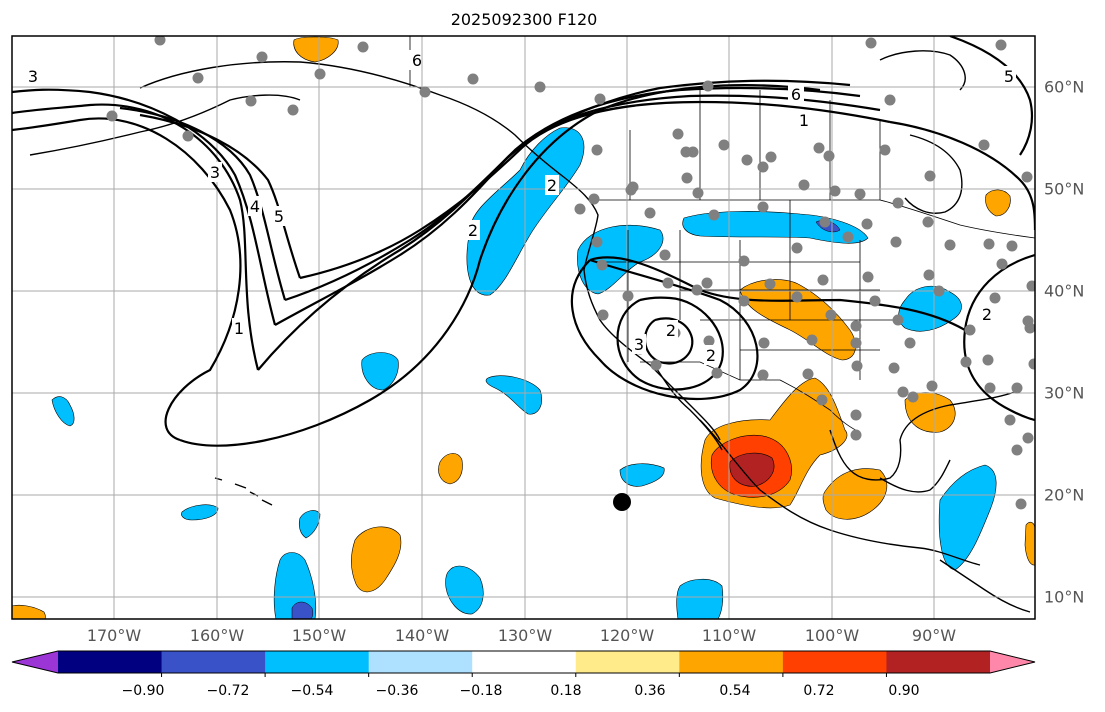  Describe the element at coordinates (312, 691) in the screenshot. I see `colorbar-tick: −0.54` at that location.